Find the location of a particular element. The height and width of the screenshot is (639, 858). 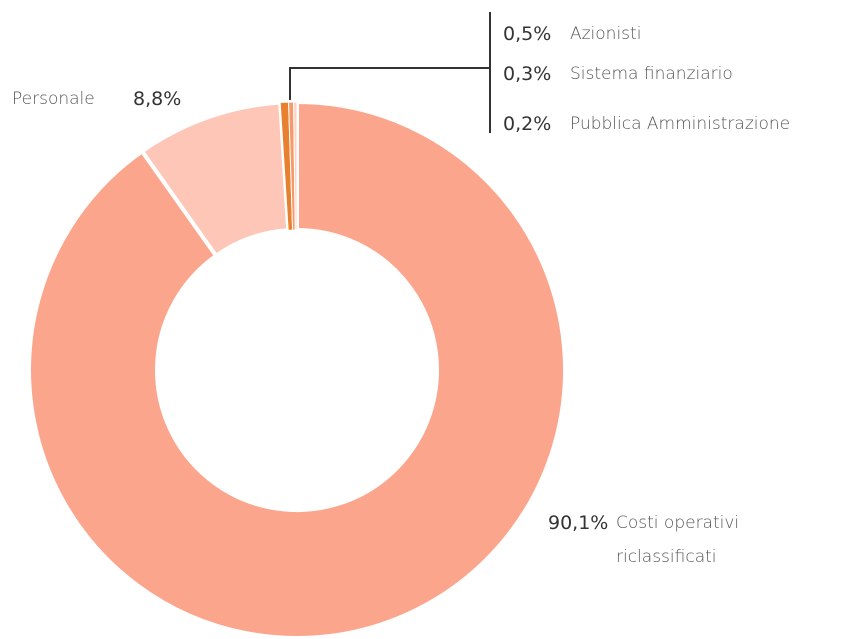

connector is located at coordinates (389, 83).